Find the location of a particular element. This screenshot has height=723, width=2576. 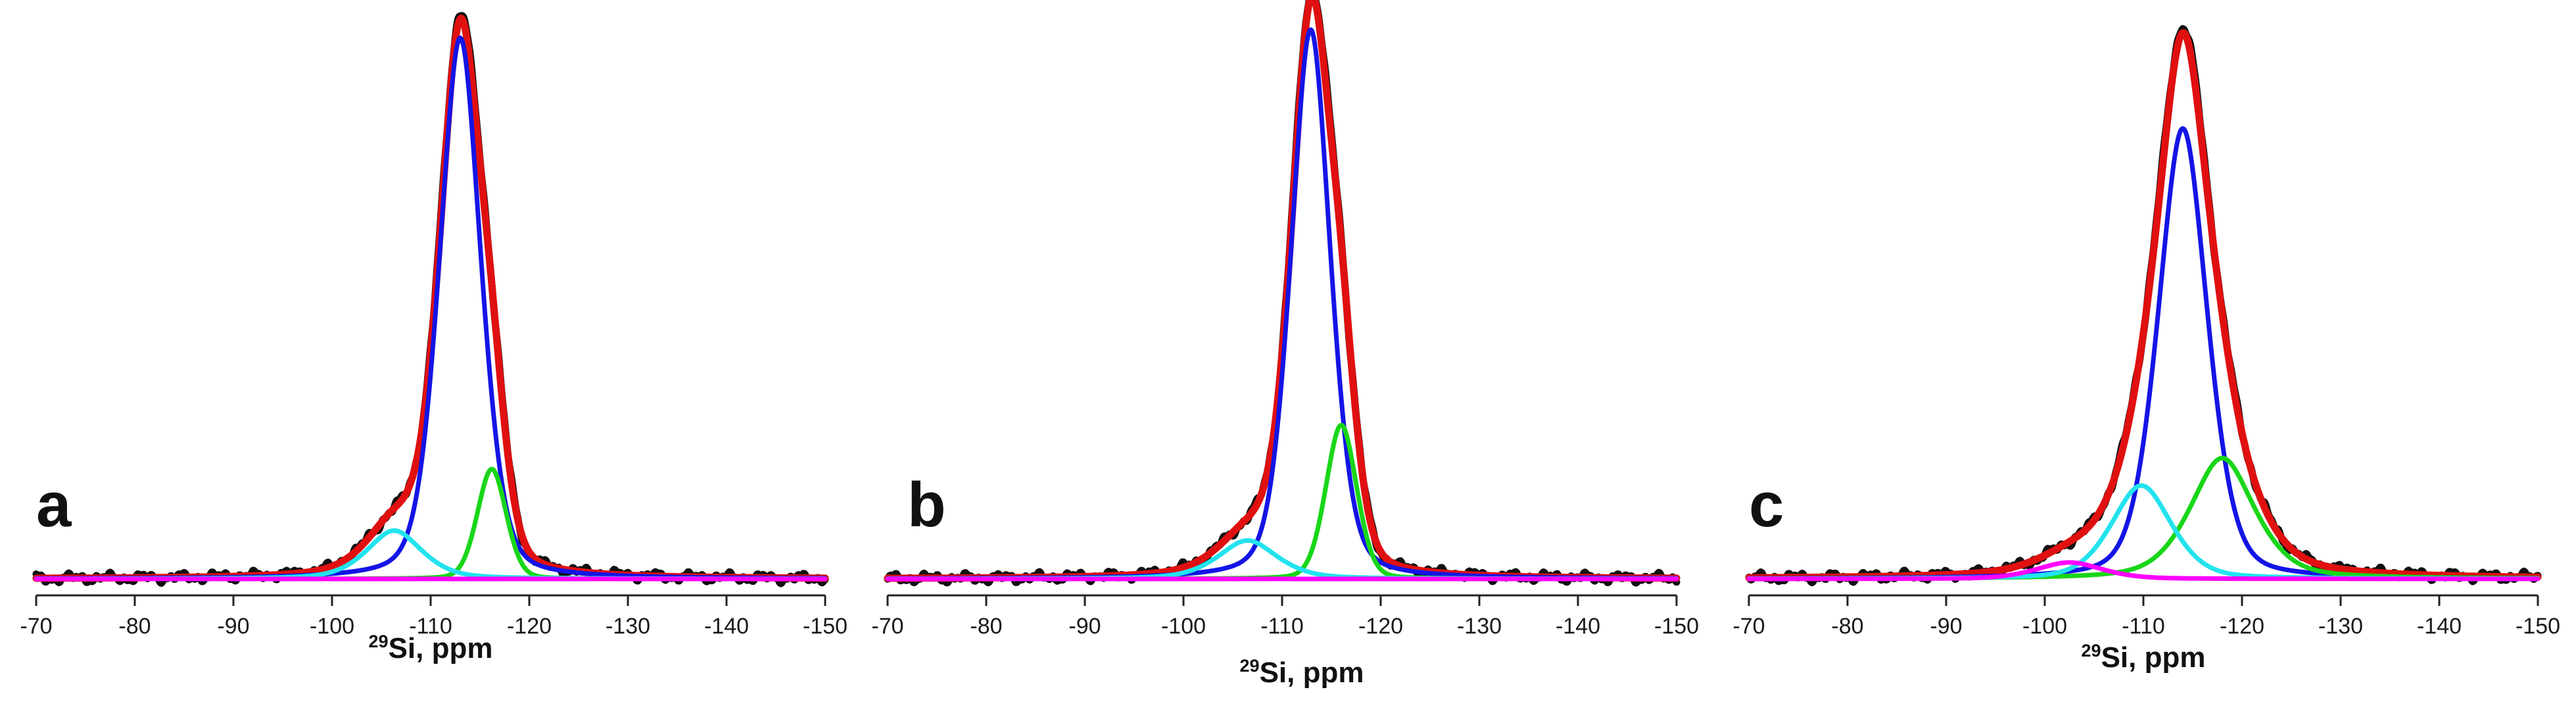

panel-label: b is located at coordinates (926, 505).